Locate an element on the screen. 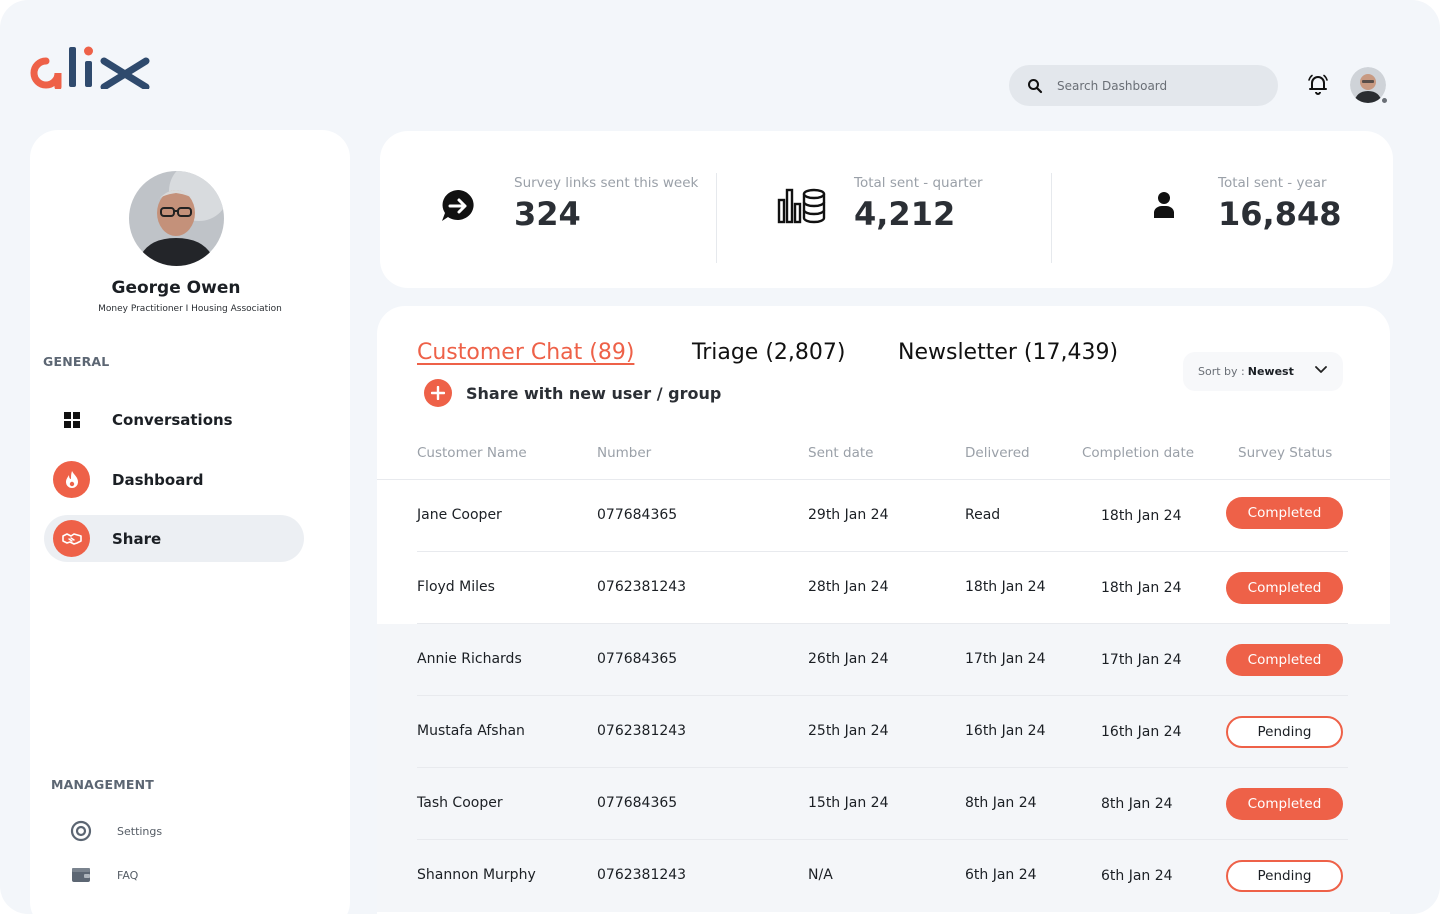 Image resolution: width=1440 pixels, height=914 pixels. completion-date-cell: 6th Jan 24 is located at coordinates (1137, 876).